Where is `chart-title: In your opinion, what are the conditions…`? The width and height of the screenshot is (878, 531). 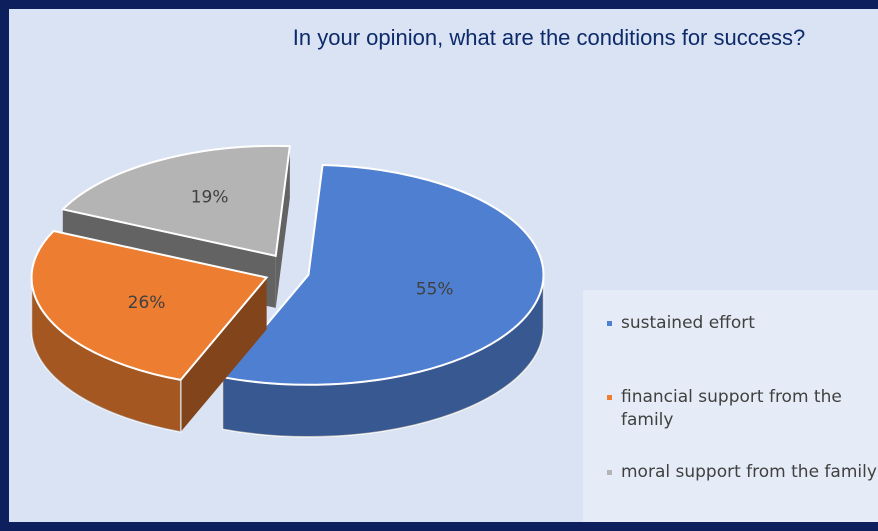 chart-title: In your opinion, what are the conditions… is located at coordinates (549, 37).